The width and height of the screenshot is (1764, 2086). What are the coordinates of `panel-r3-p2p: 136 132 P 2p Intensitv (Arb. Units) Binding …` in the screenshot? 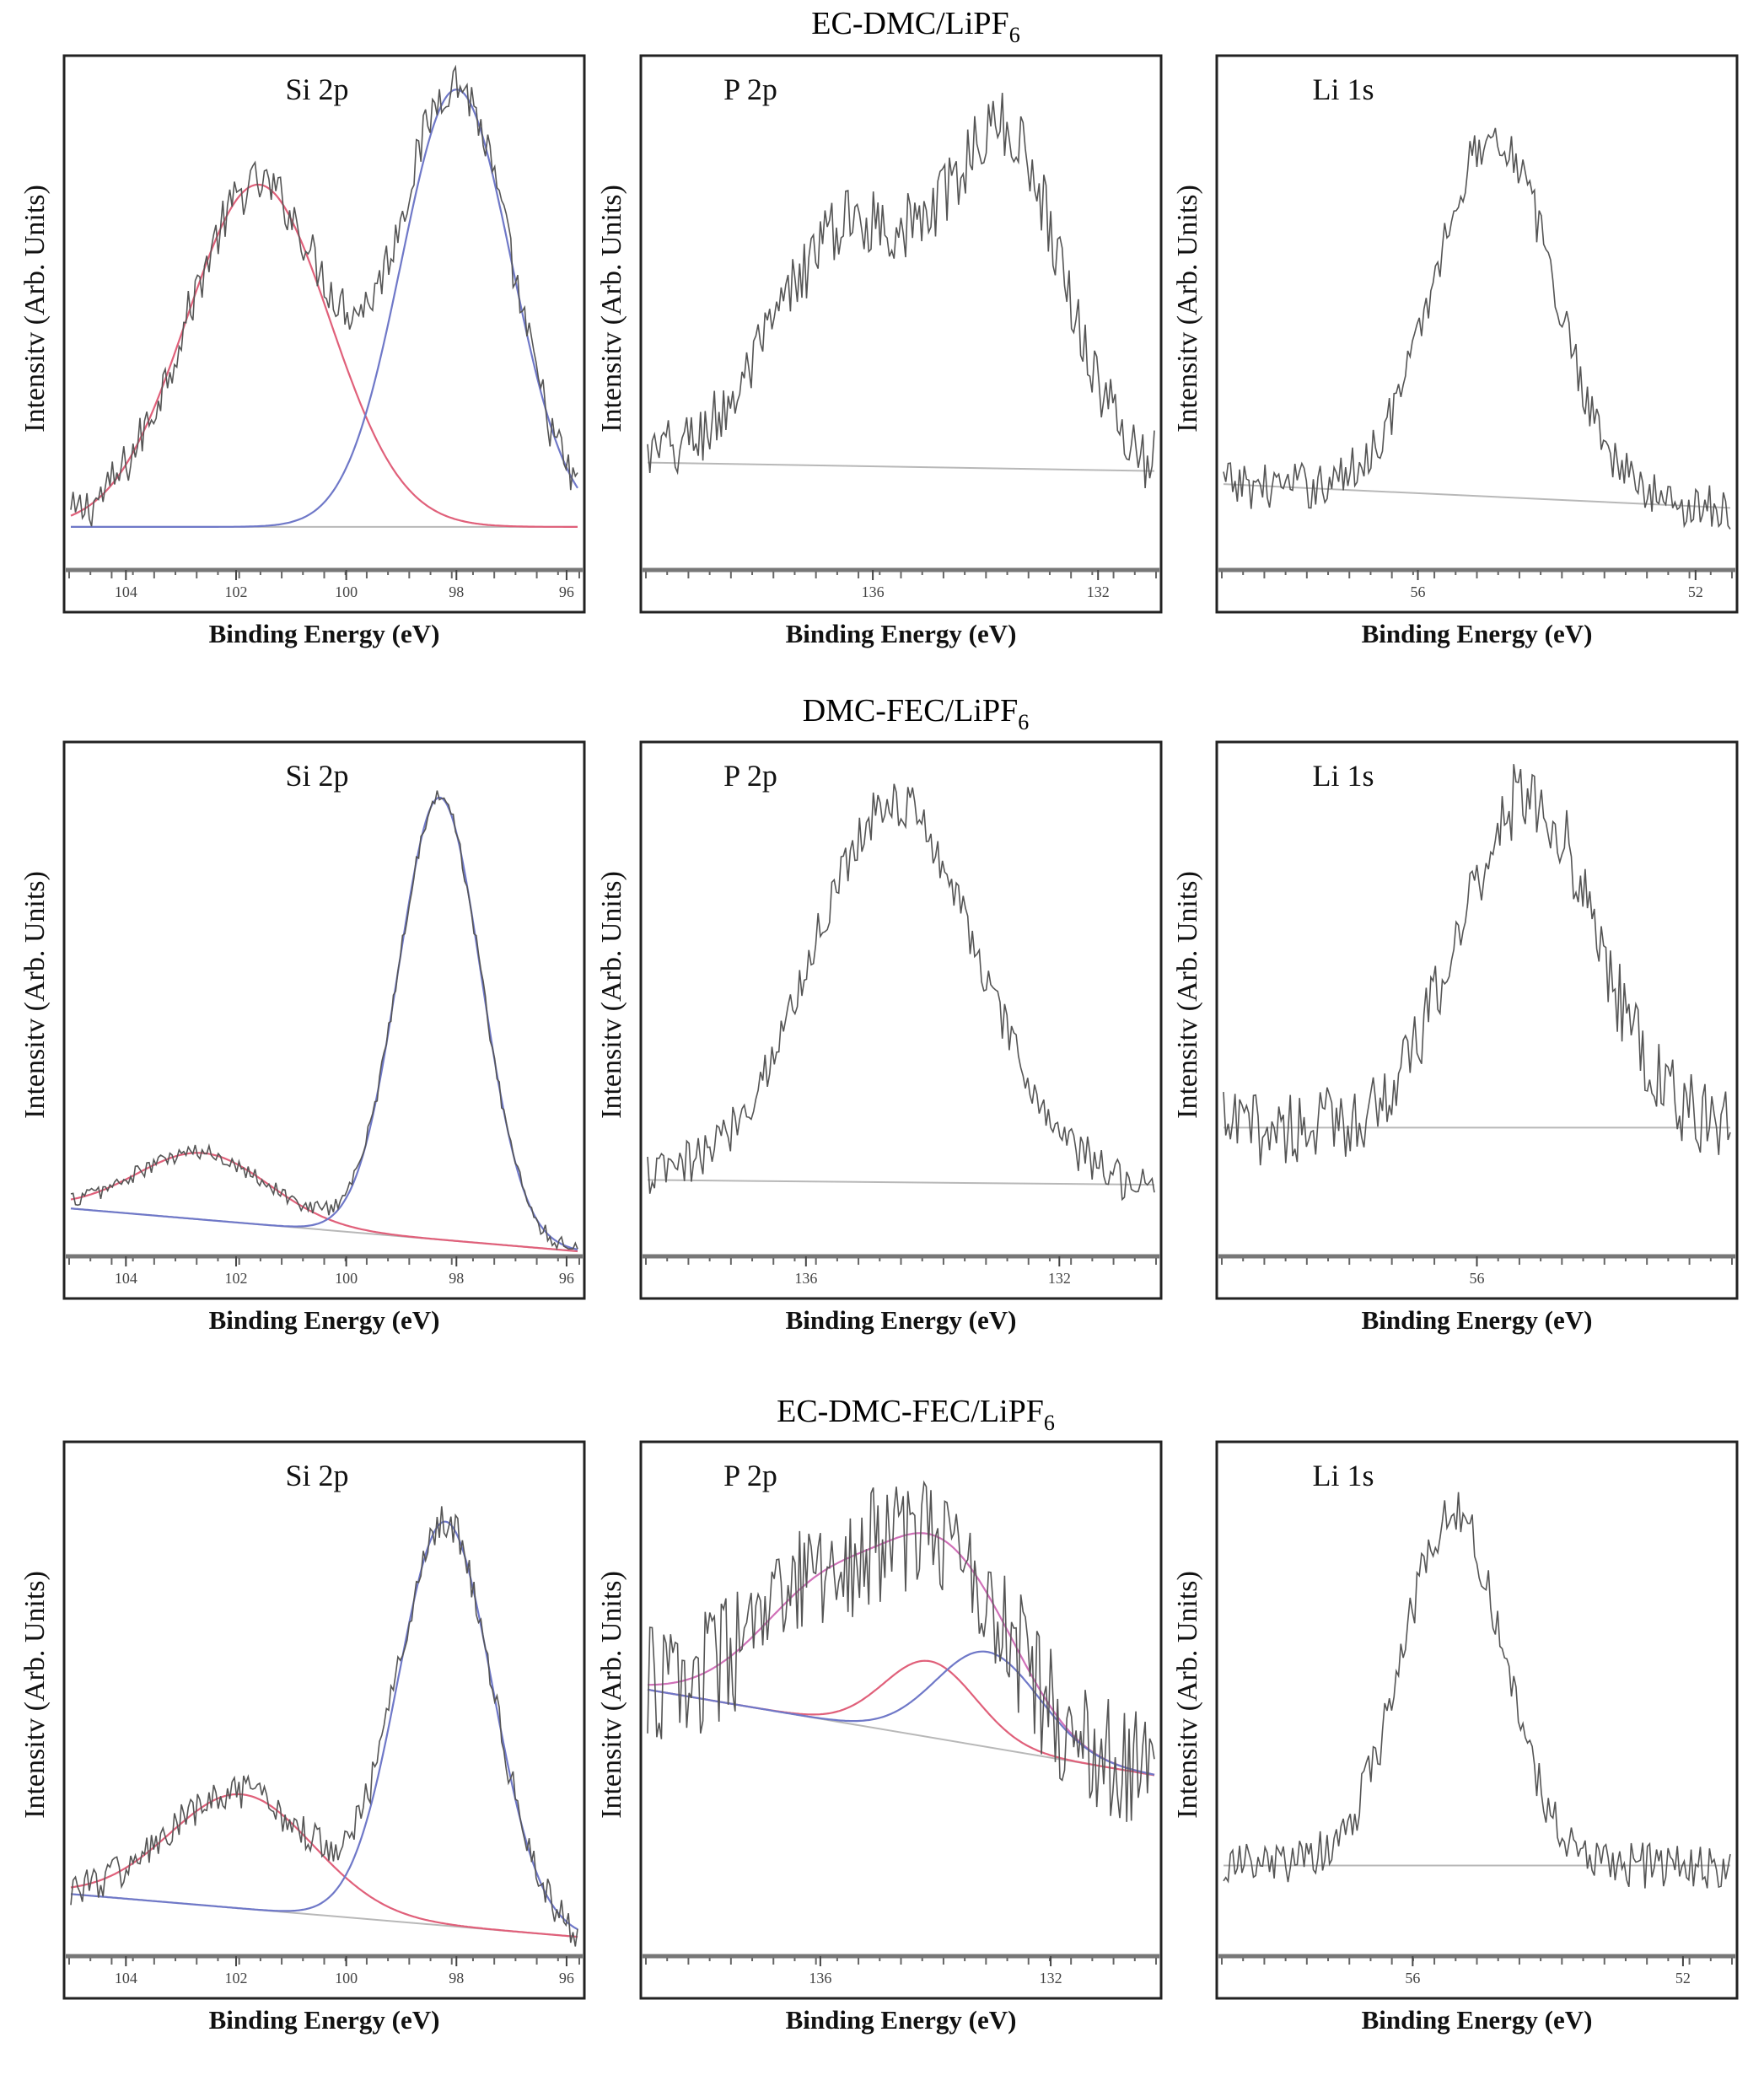 It's located at (879, 1737).